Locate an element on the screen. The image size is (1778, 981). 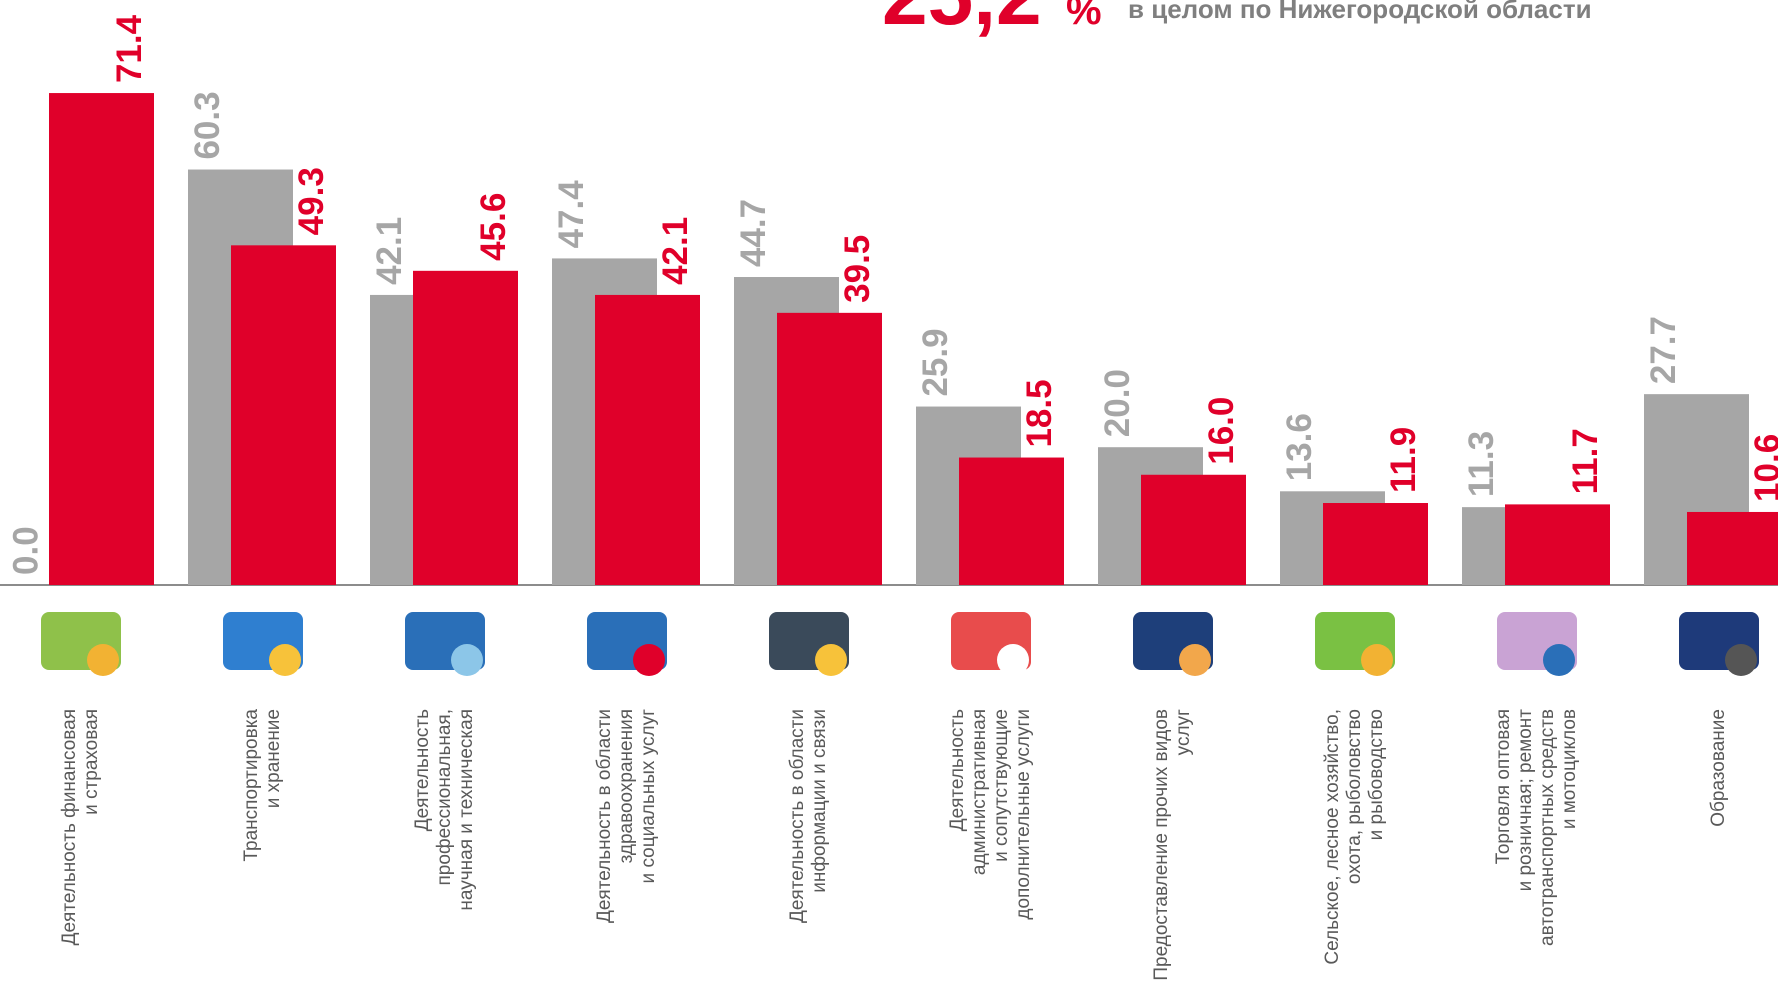
value-label: 49.3 is located at coordinates (311, 201).